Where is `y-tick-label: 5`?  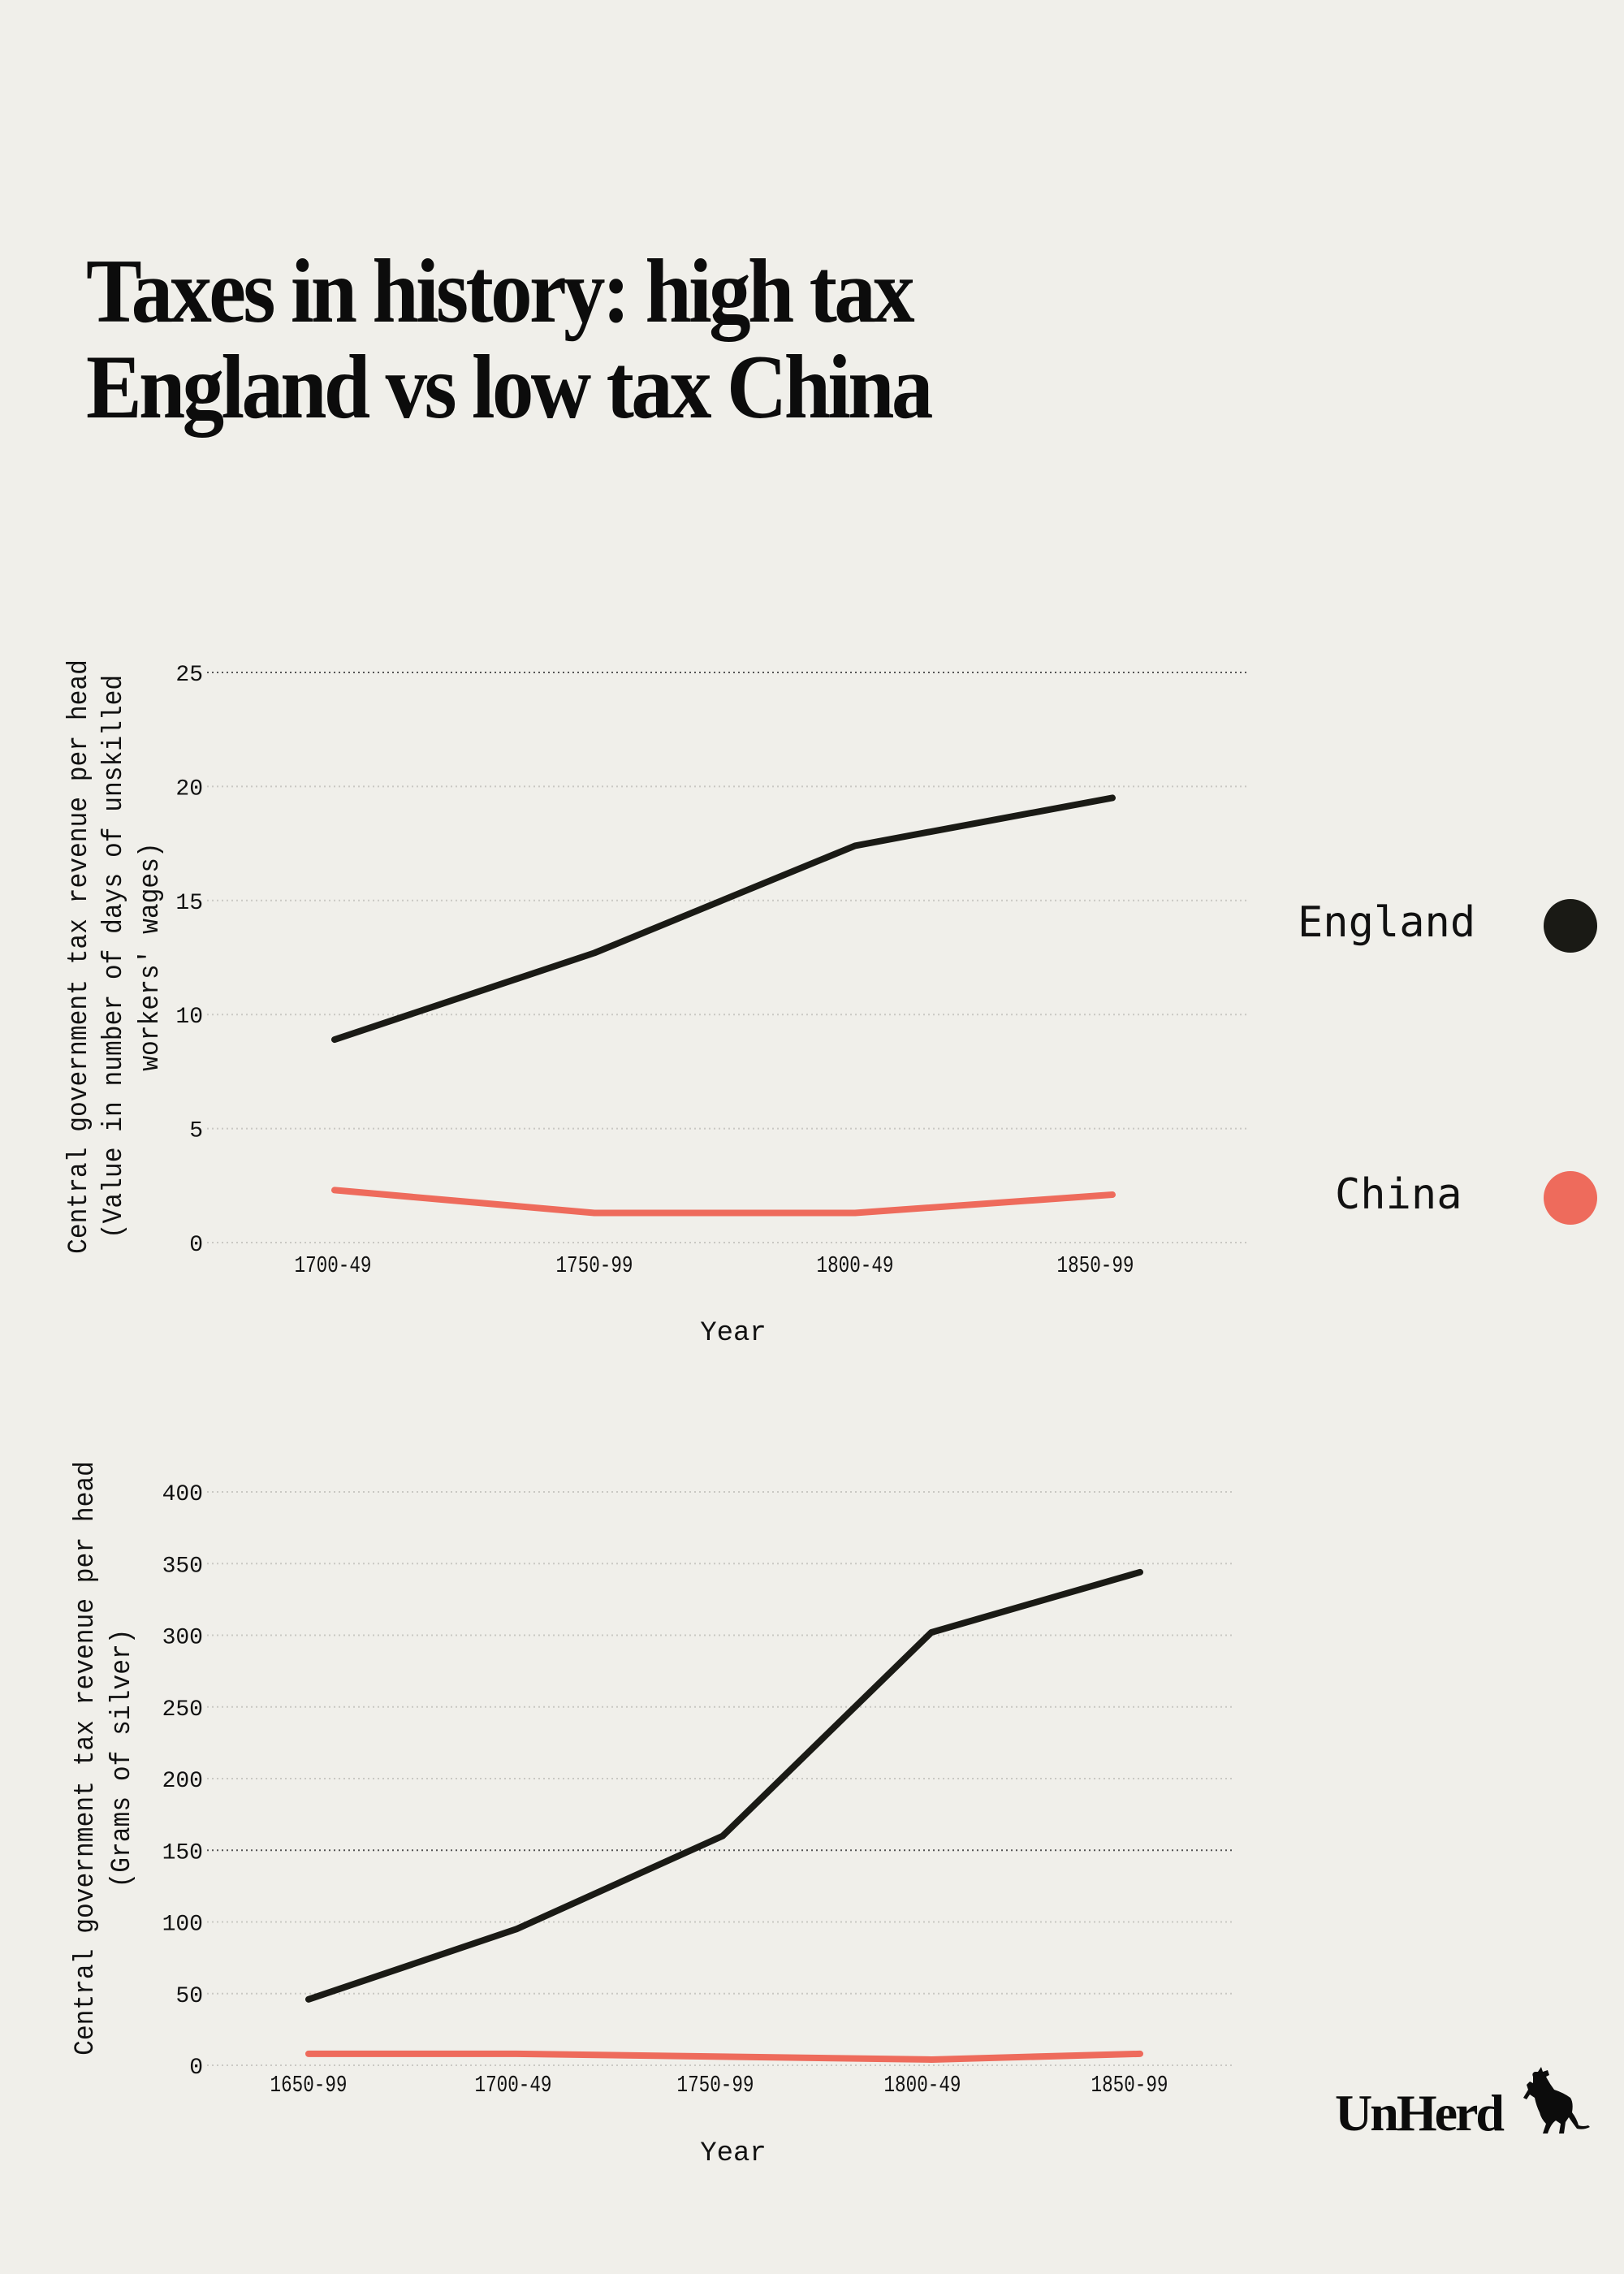 y-tick-label: 5 is located at coordinates (196, 1132).